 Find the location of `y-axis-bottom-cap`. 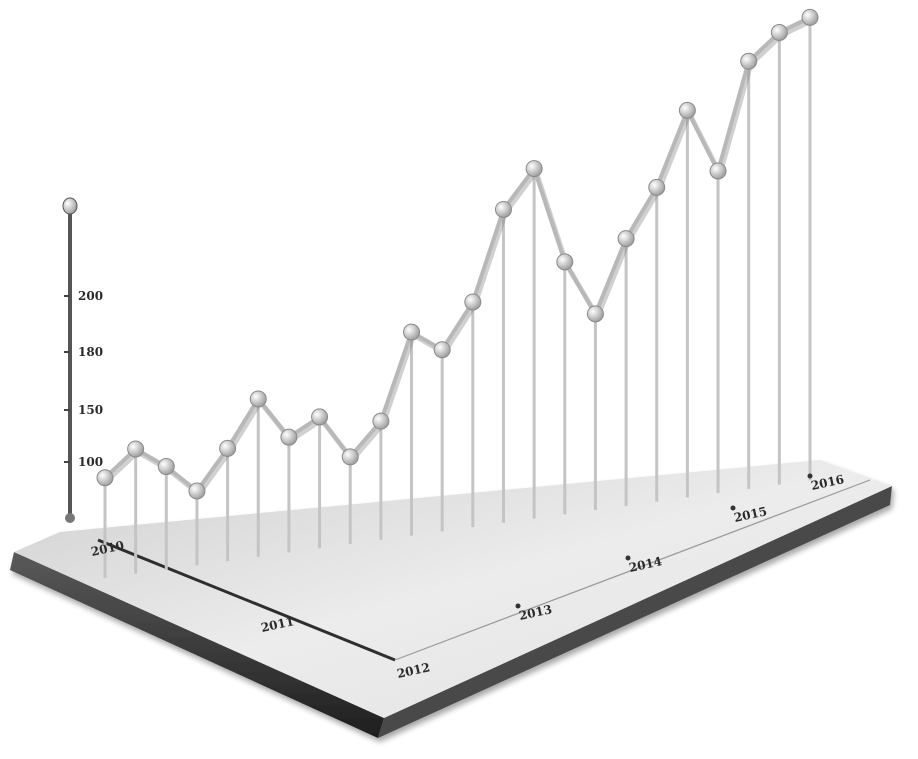

y-axis-bottom-cap is located at coordinates (70, 518).